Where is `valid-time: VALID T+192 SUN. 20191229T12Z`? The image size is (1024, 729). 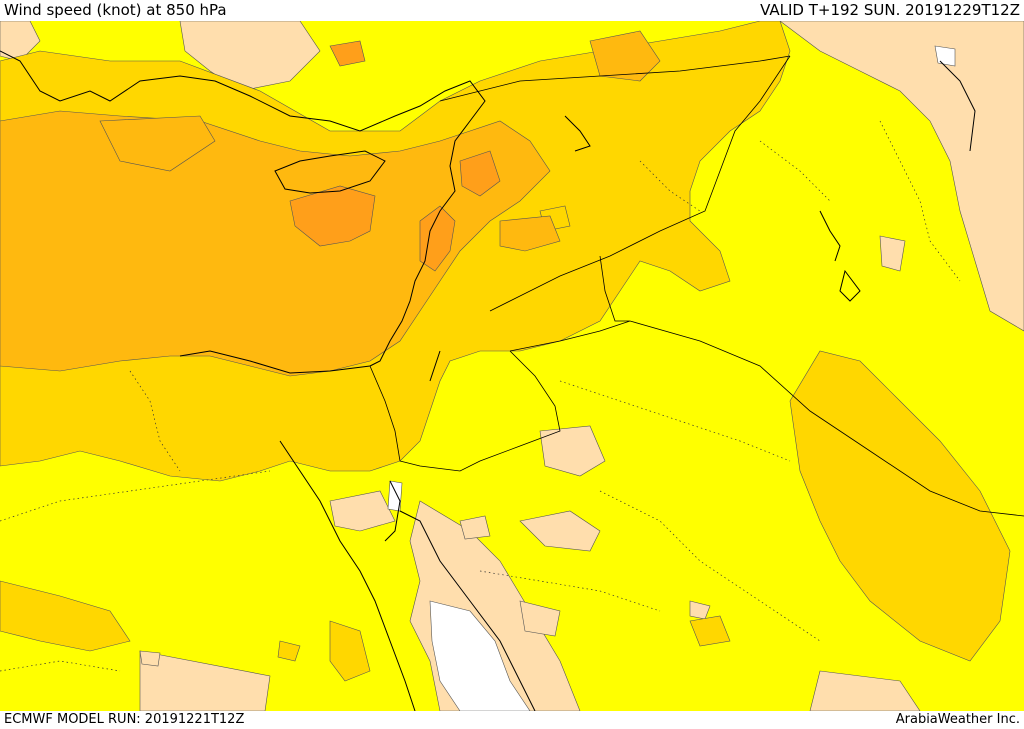
valid-time: VALID T+192 SUN. 20191229T12Z is located at coordinates (890, 10).